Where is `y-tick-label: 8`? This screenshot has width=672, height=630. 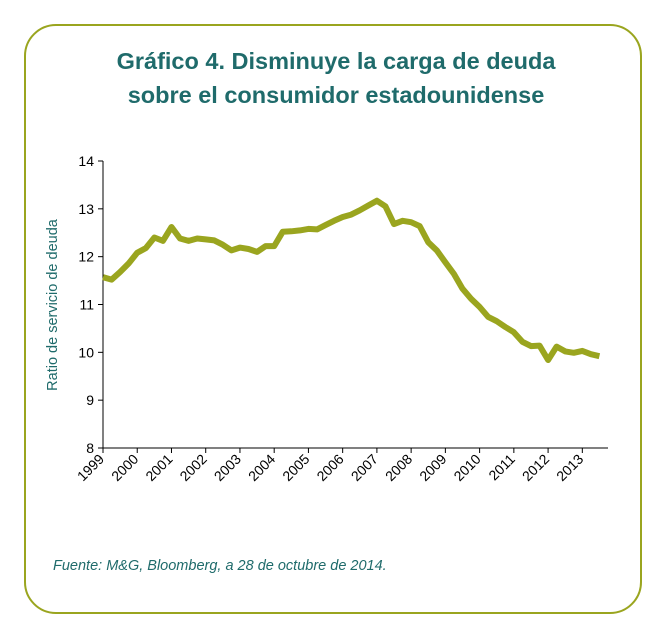
y-tick-label: 8 is located at coordinates (90, 448).